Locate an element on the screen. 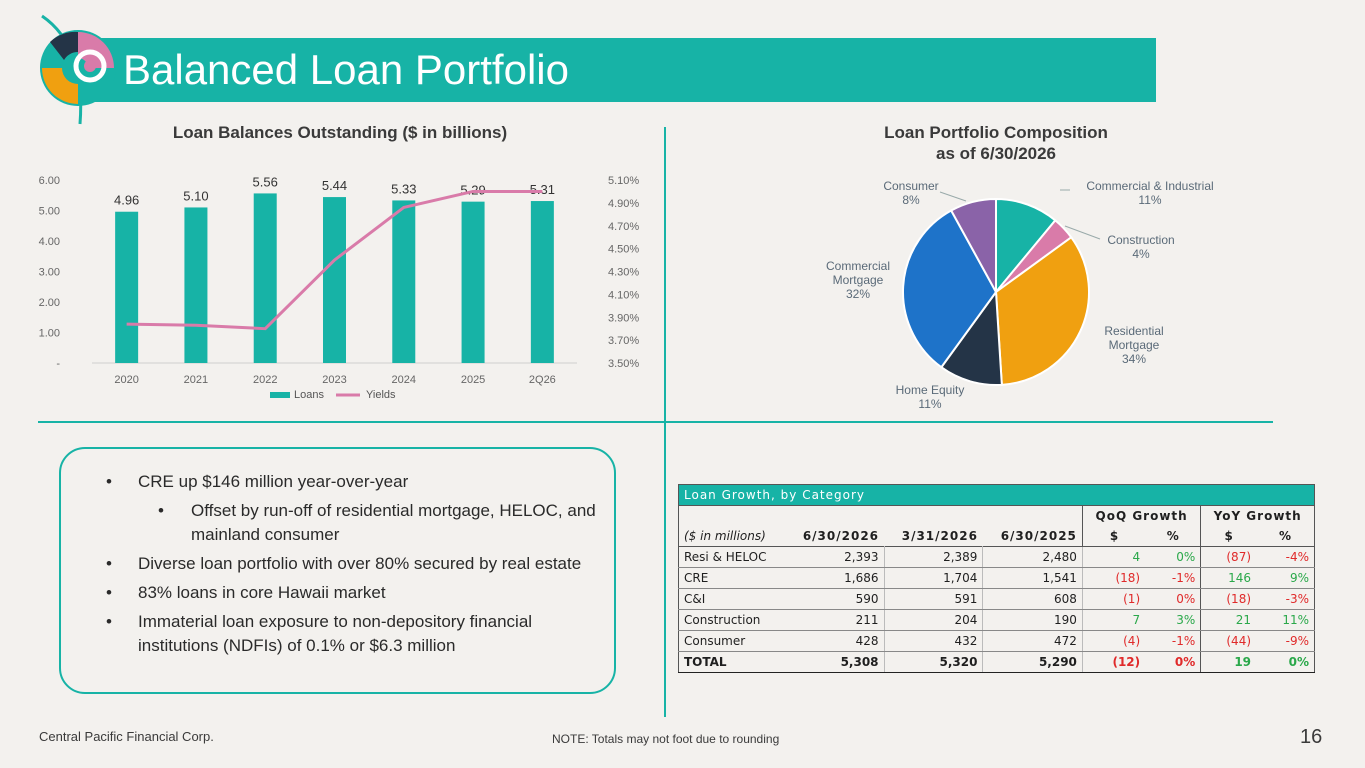 The width and height of the screenshot is (1365, 768). legend-label-loans: Loans is located at coordinates (309, 395).